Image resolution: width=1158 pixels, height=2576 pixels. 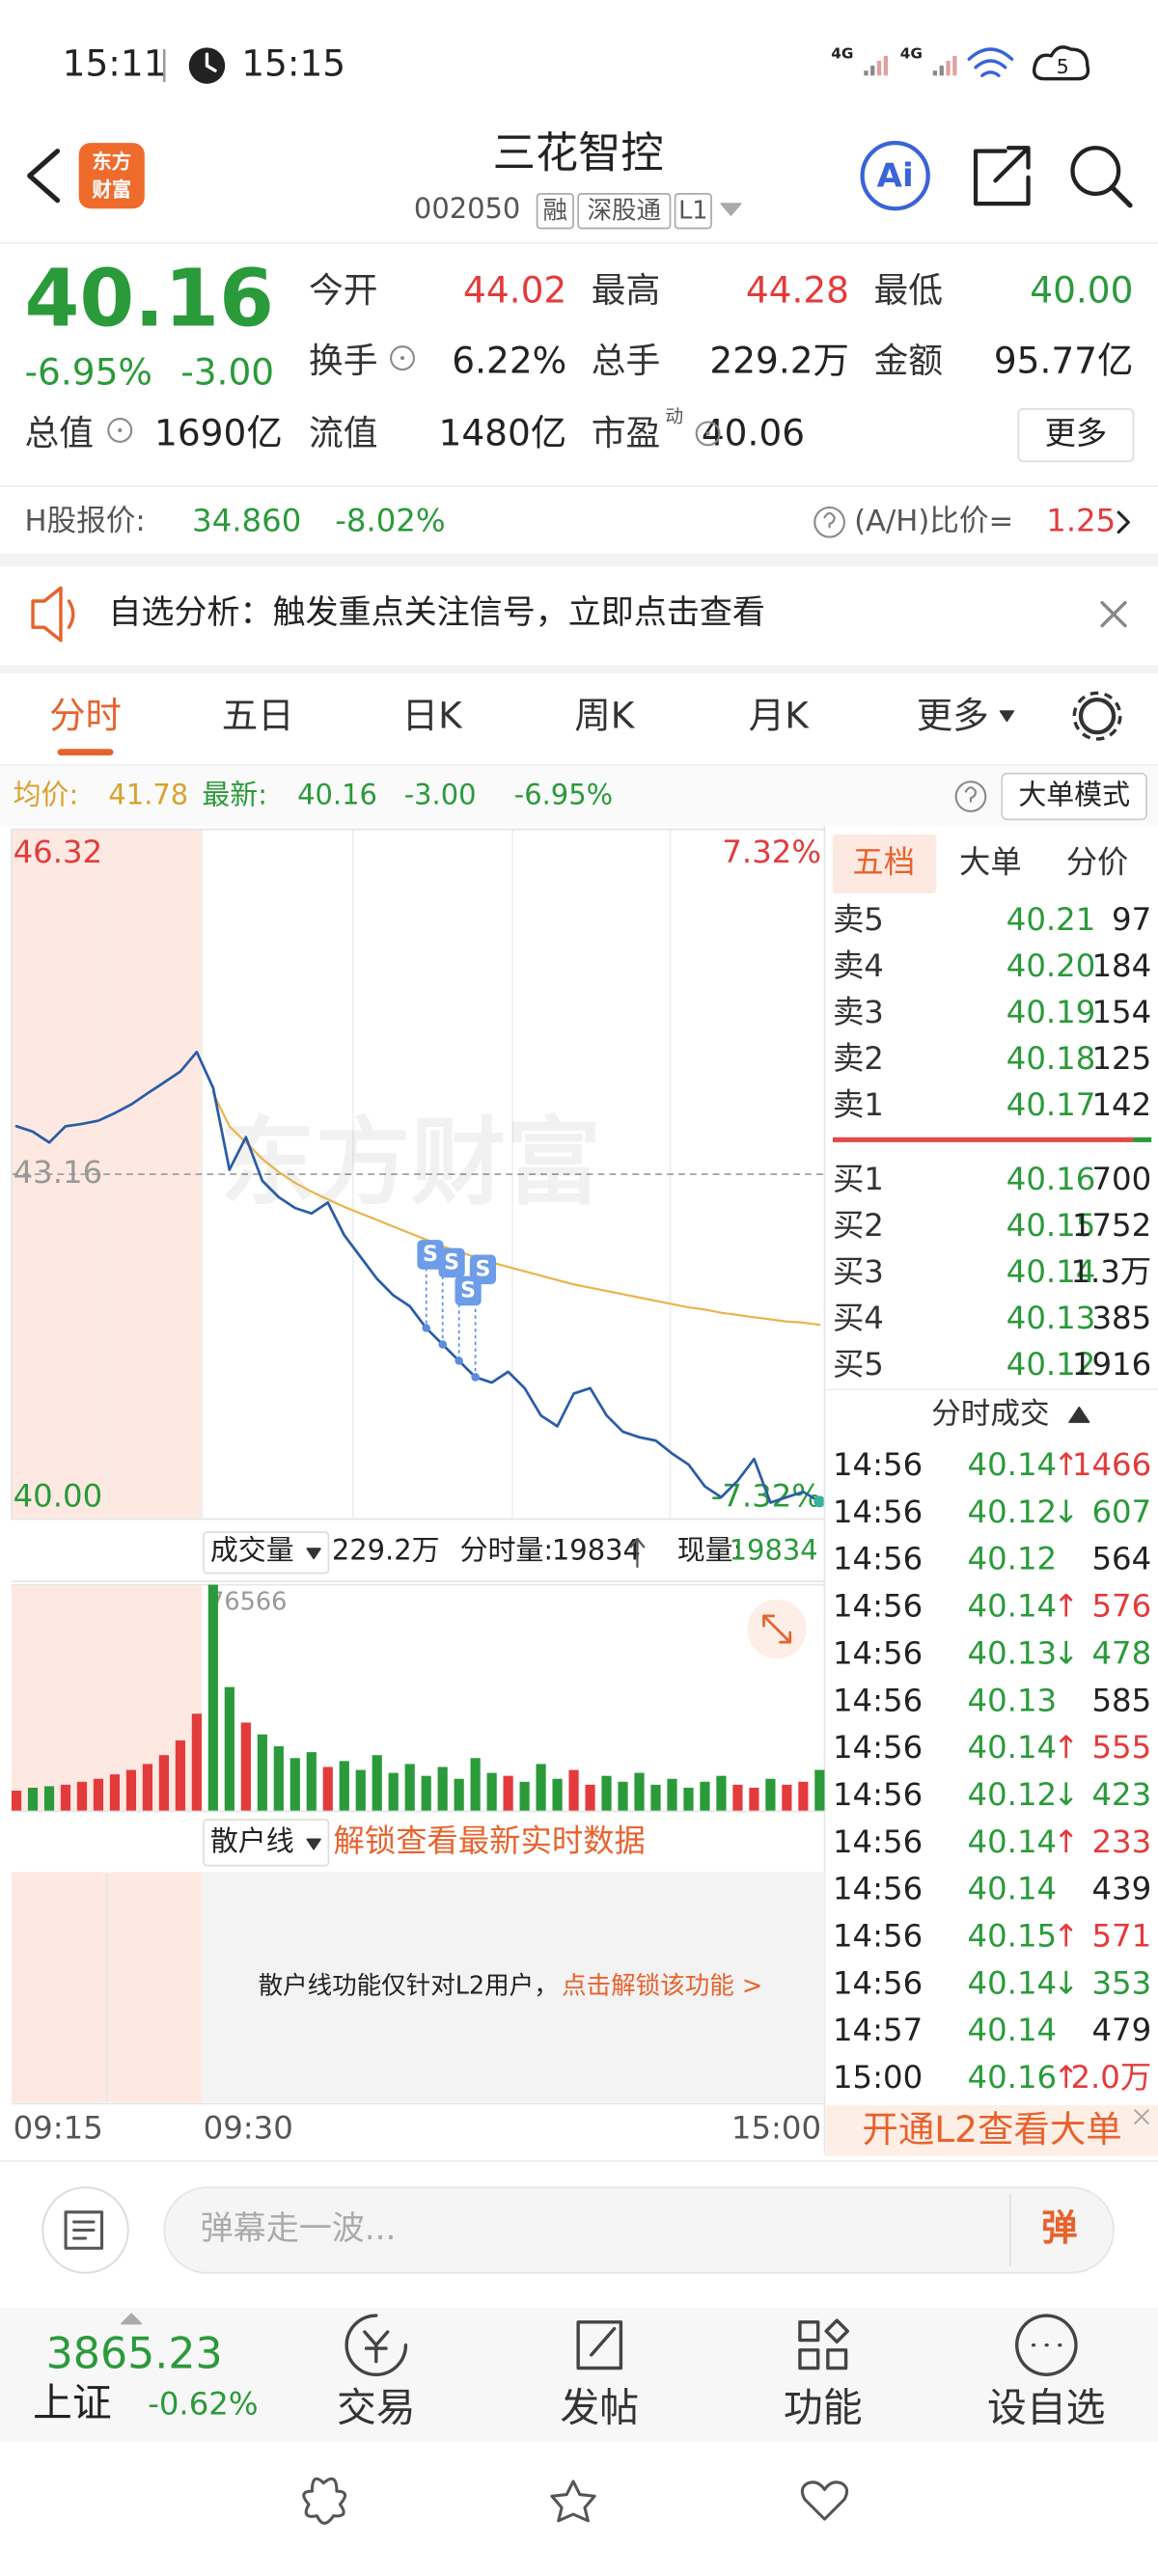 I want to click on close-banner, so click(x=1113, y=614).